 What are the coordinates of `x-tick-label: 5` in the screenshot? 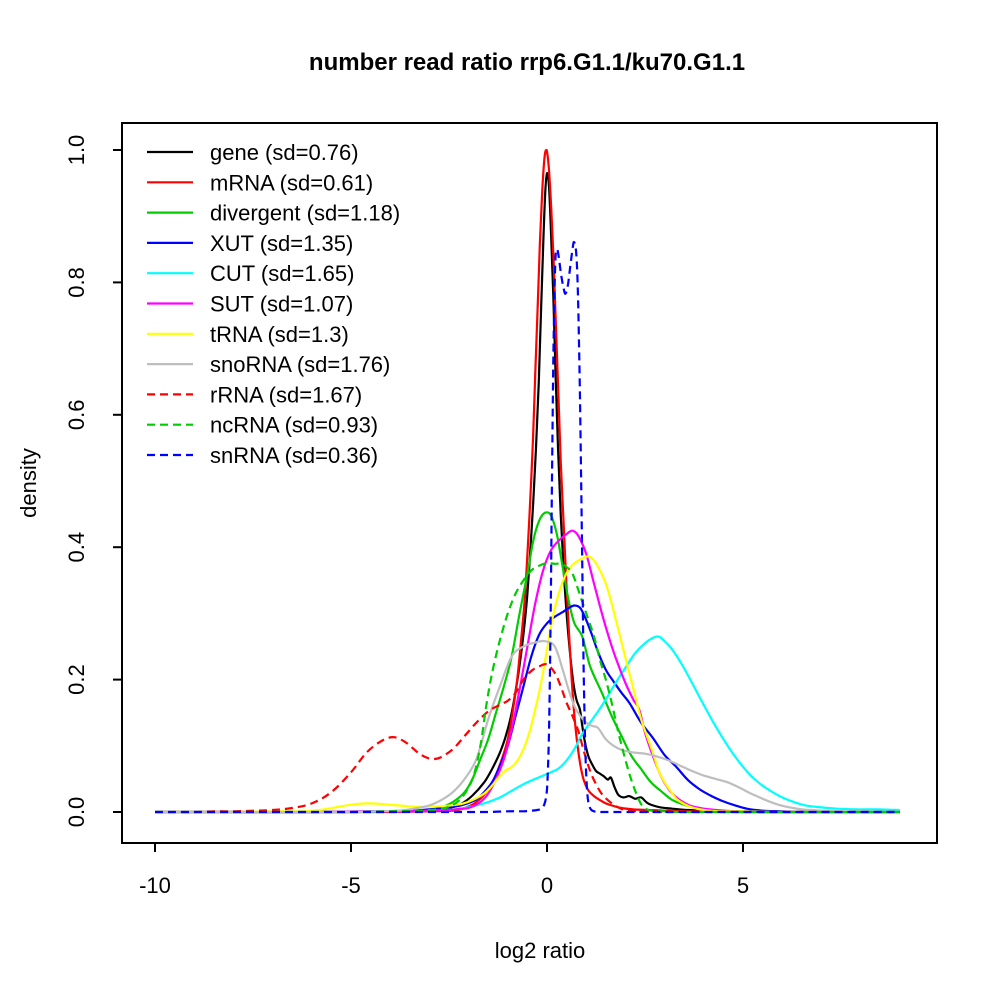 It's located at (743, 885).